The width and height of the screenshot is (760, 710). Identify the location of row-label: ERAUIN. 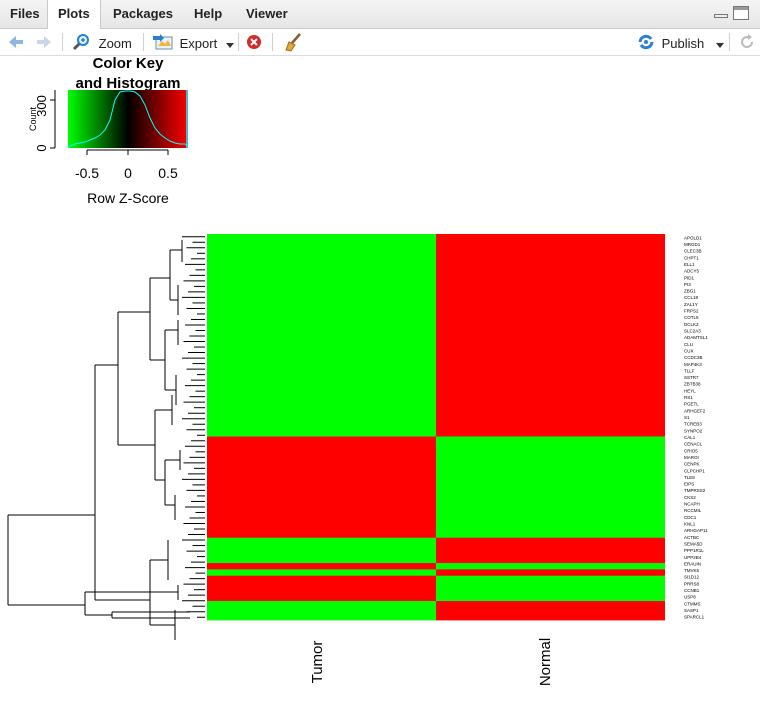
(692, 563).